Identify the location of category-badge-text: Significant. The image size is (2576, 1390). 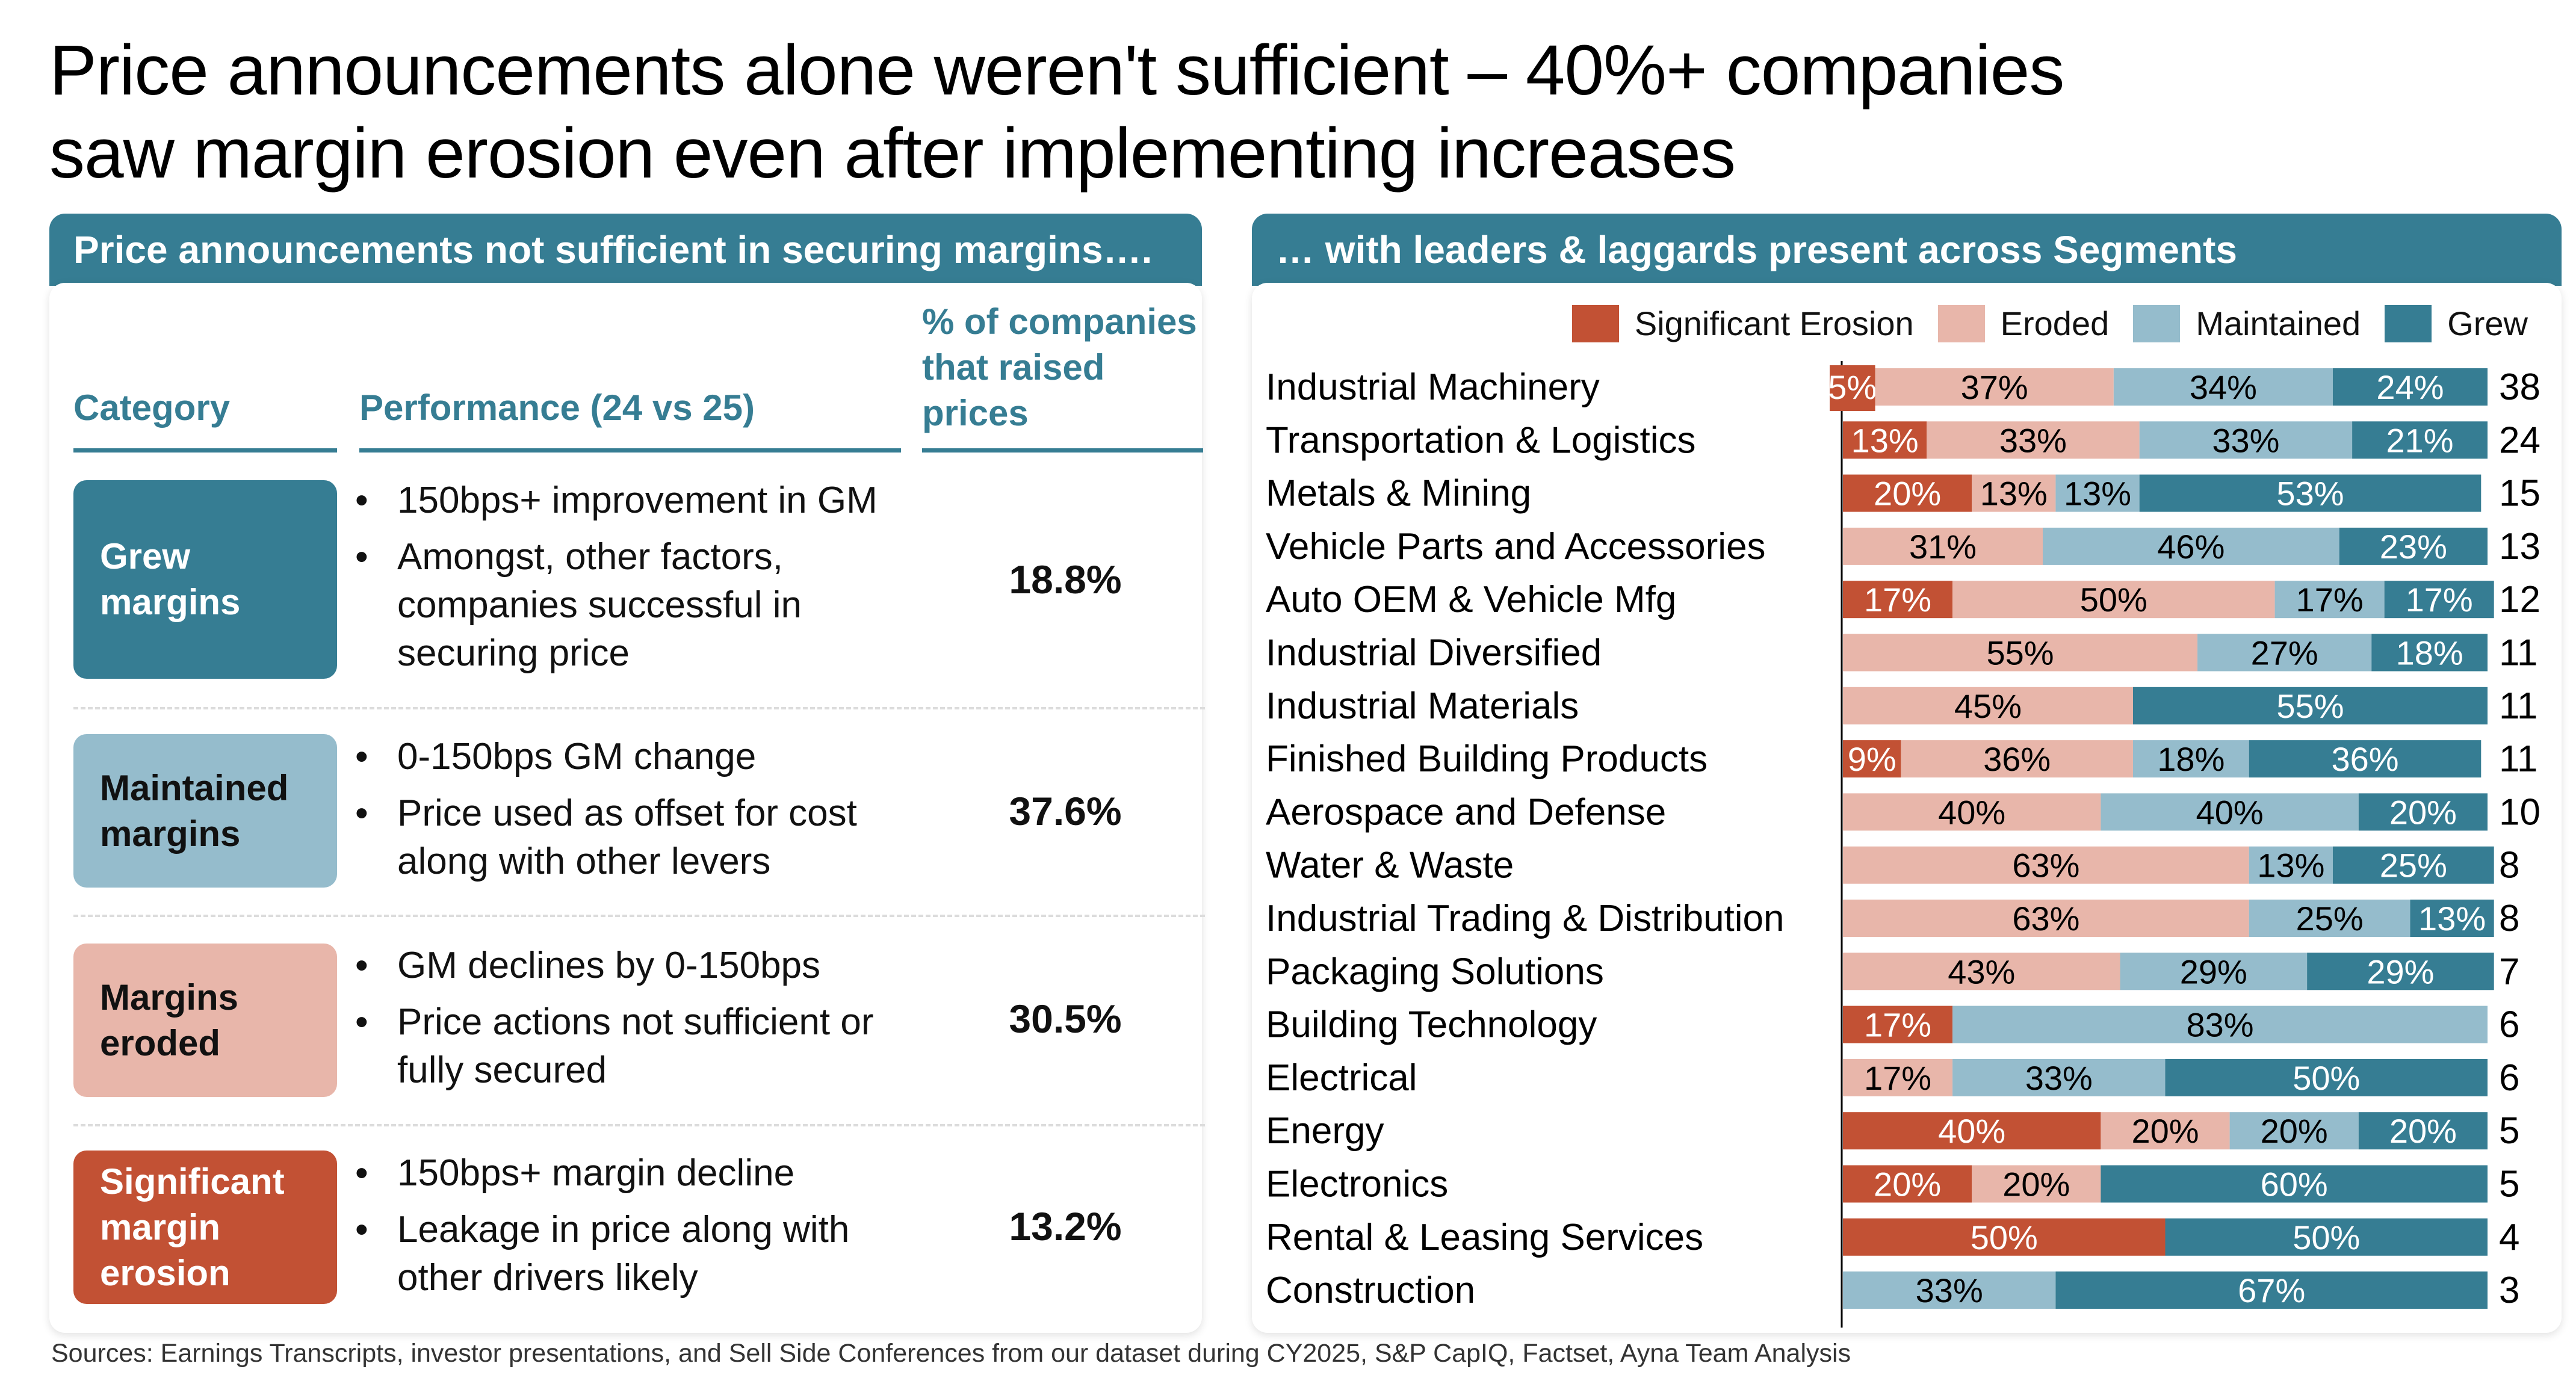
(192, 1182).